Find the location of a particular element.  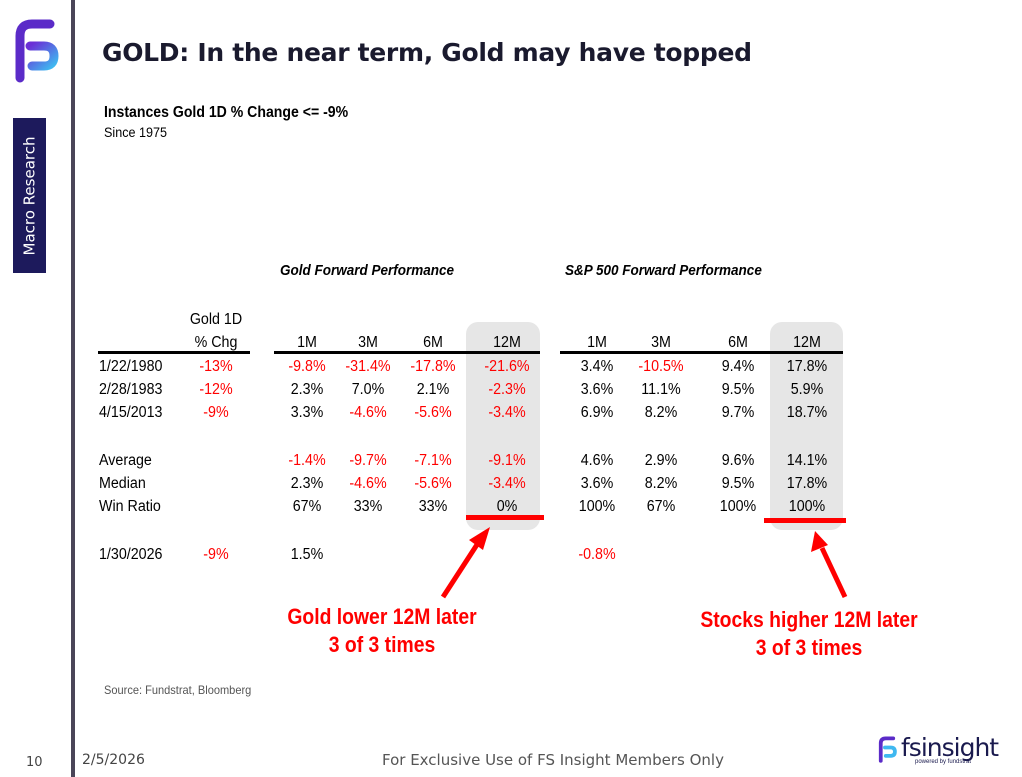

spx-stat-cell: 9.5% is located at coordinates (738, 483).